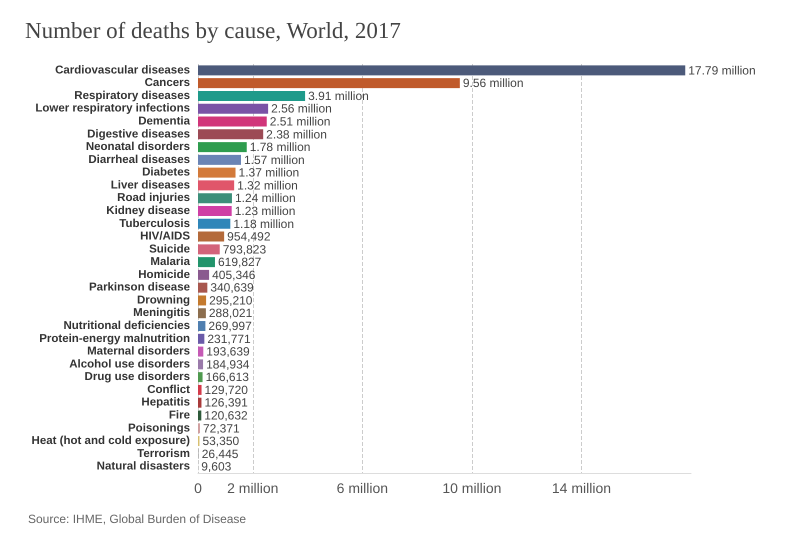  What do you see at coordinates (234, 275) in the screenshot?
I see `data-label: 405,346` at bounding box center [234, 275].